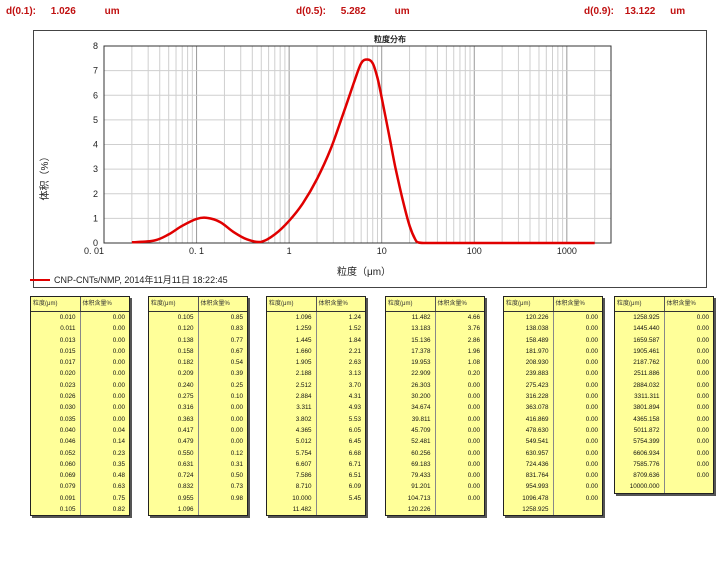  What do you see at coordinates (435, 476) in the screenshot?
I see `table-row: 79.433 0.00` at bounding box center [435, 476].